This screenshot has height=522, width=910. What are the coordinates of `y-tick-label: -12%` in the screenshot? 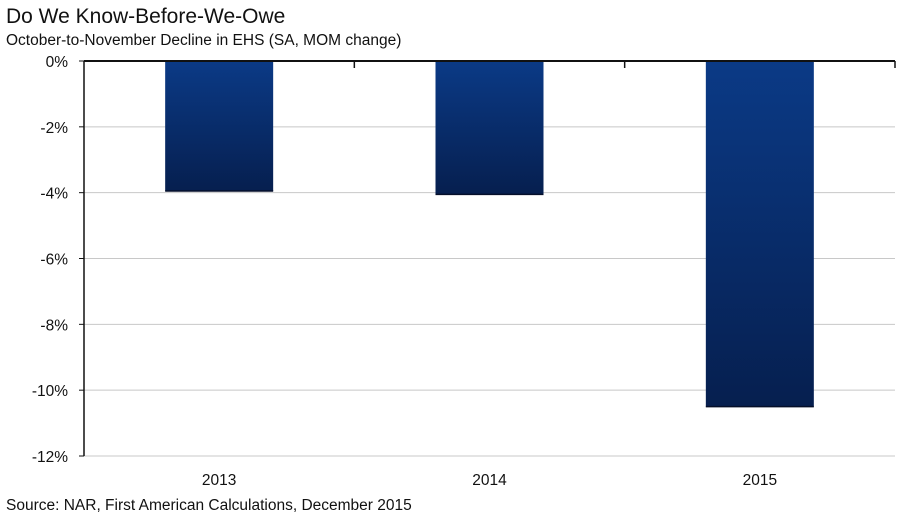 It's located at (50, 457).